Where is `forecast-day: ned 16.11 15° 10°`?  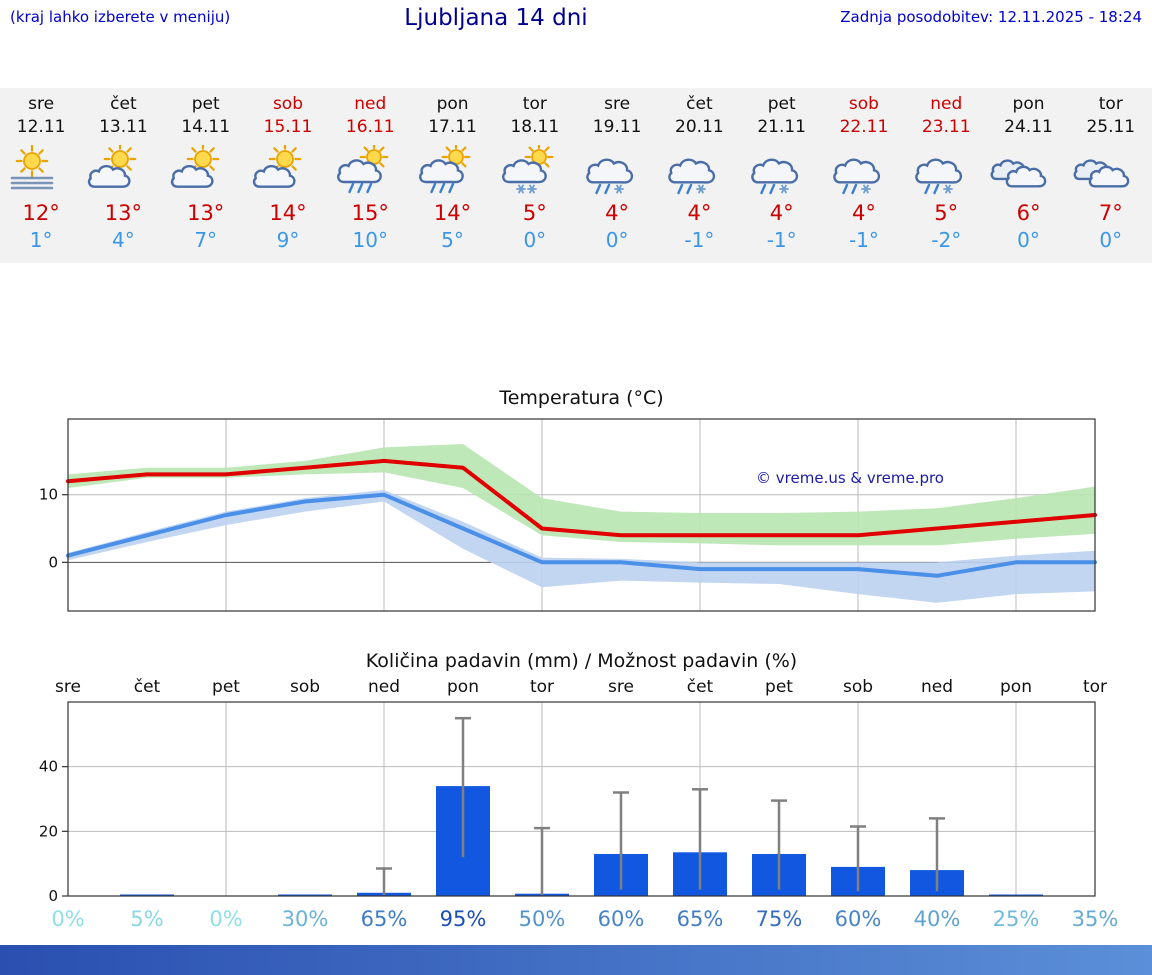 forecast-day: ned 16.11 15° 10° is located at coordinates (370, 175).